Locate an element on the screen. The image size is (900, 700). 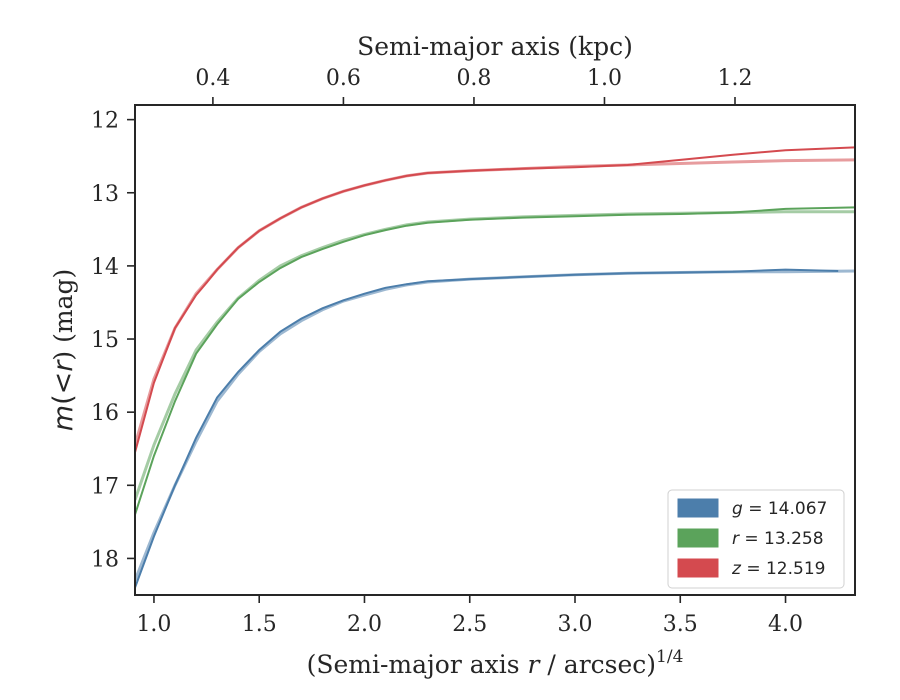
x-tick-label: 2.5 is located at coordinates (469, 624).